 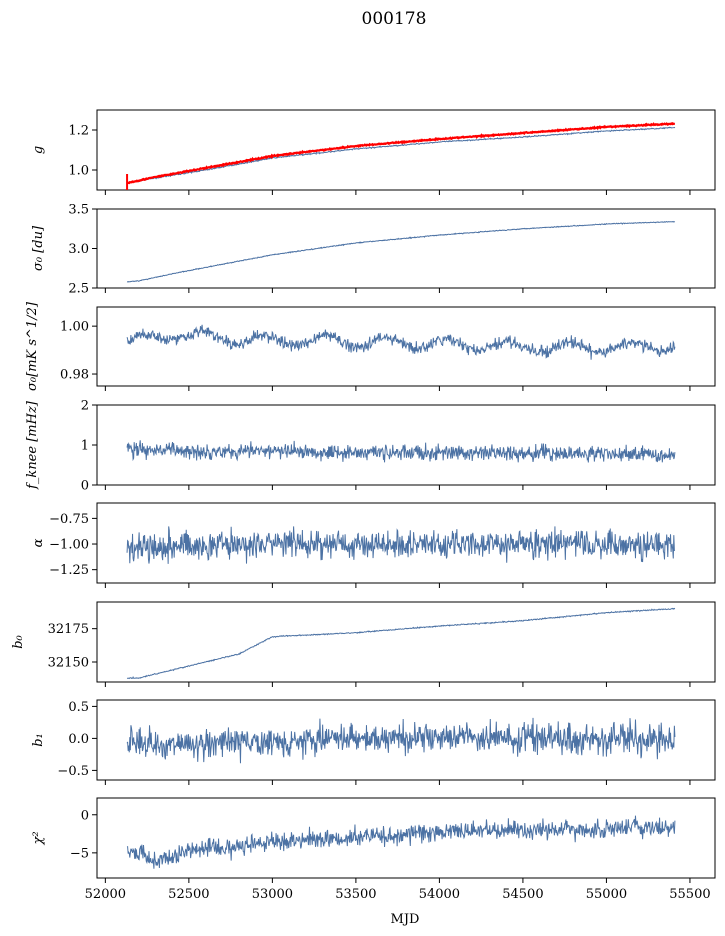 I want to click on panel-6: 32150 32175 b₀, so click(x=363, y=644).